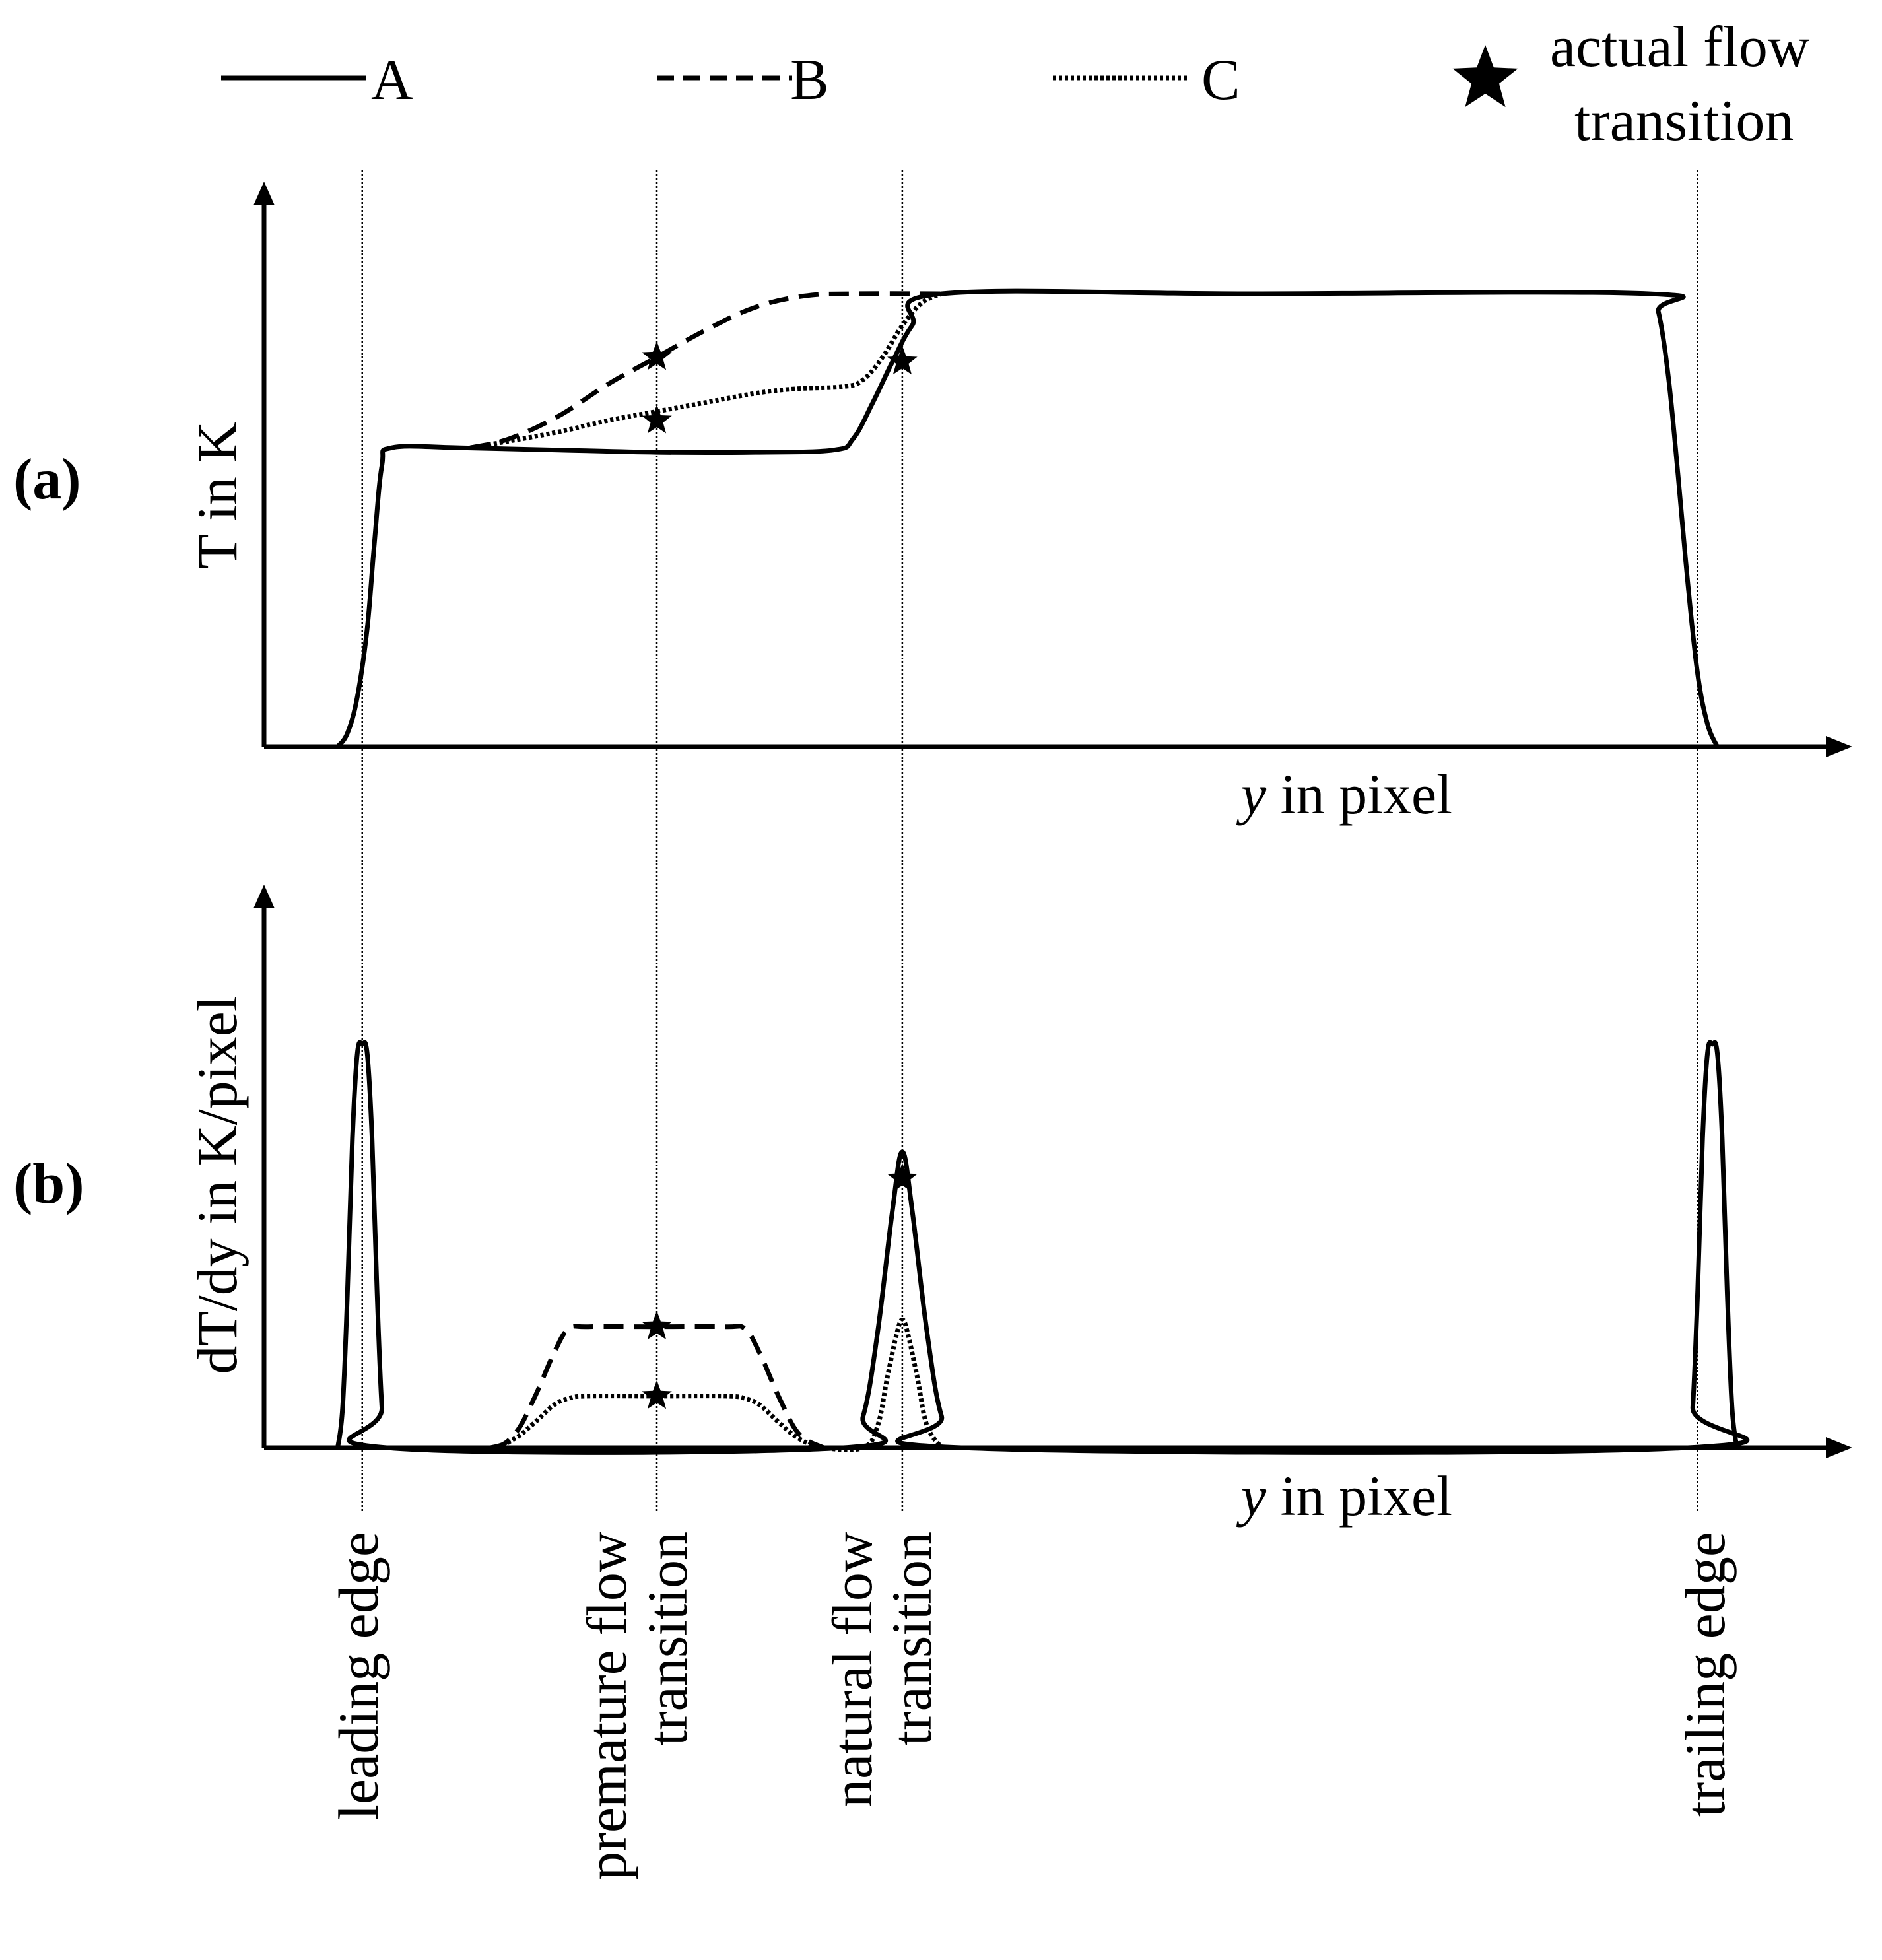 This screenshot has height=1960, width=1882. I want to click on panel-a-transition-star-3-icon, so click(902, 360).